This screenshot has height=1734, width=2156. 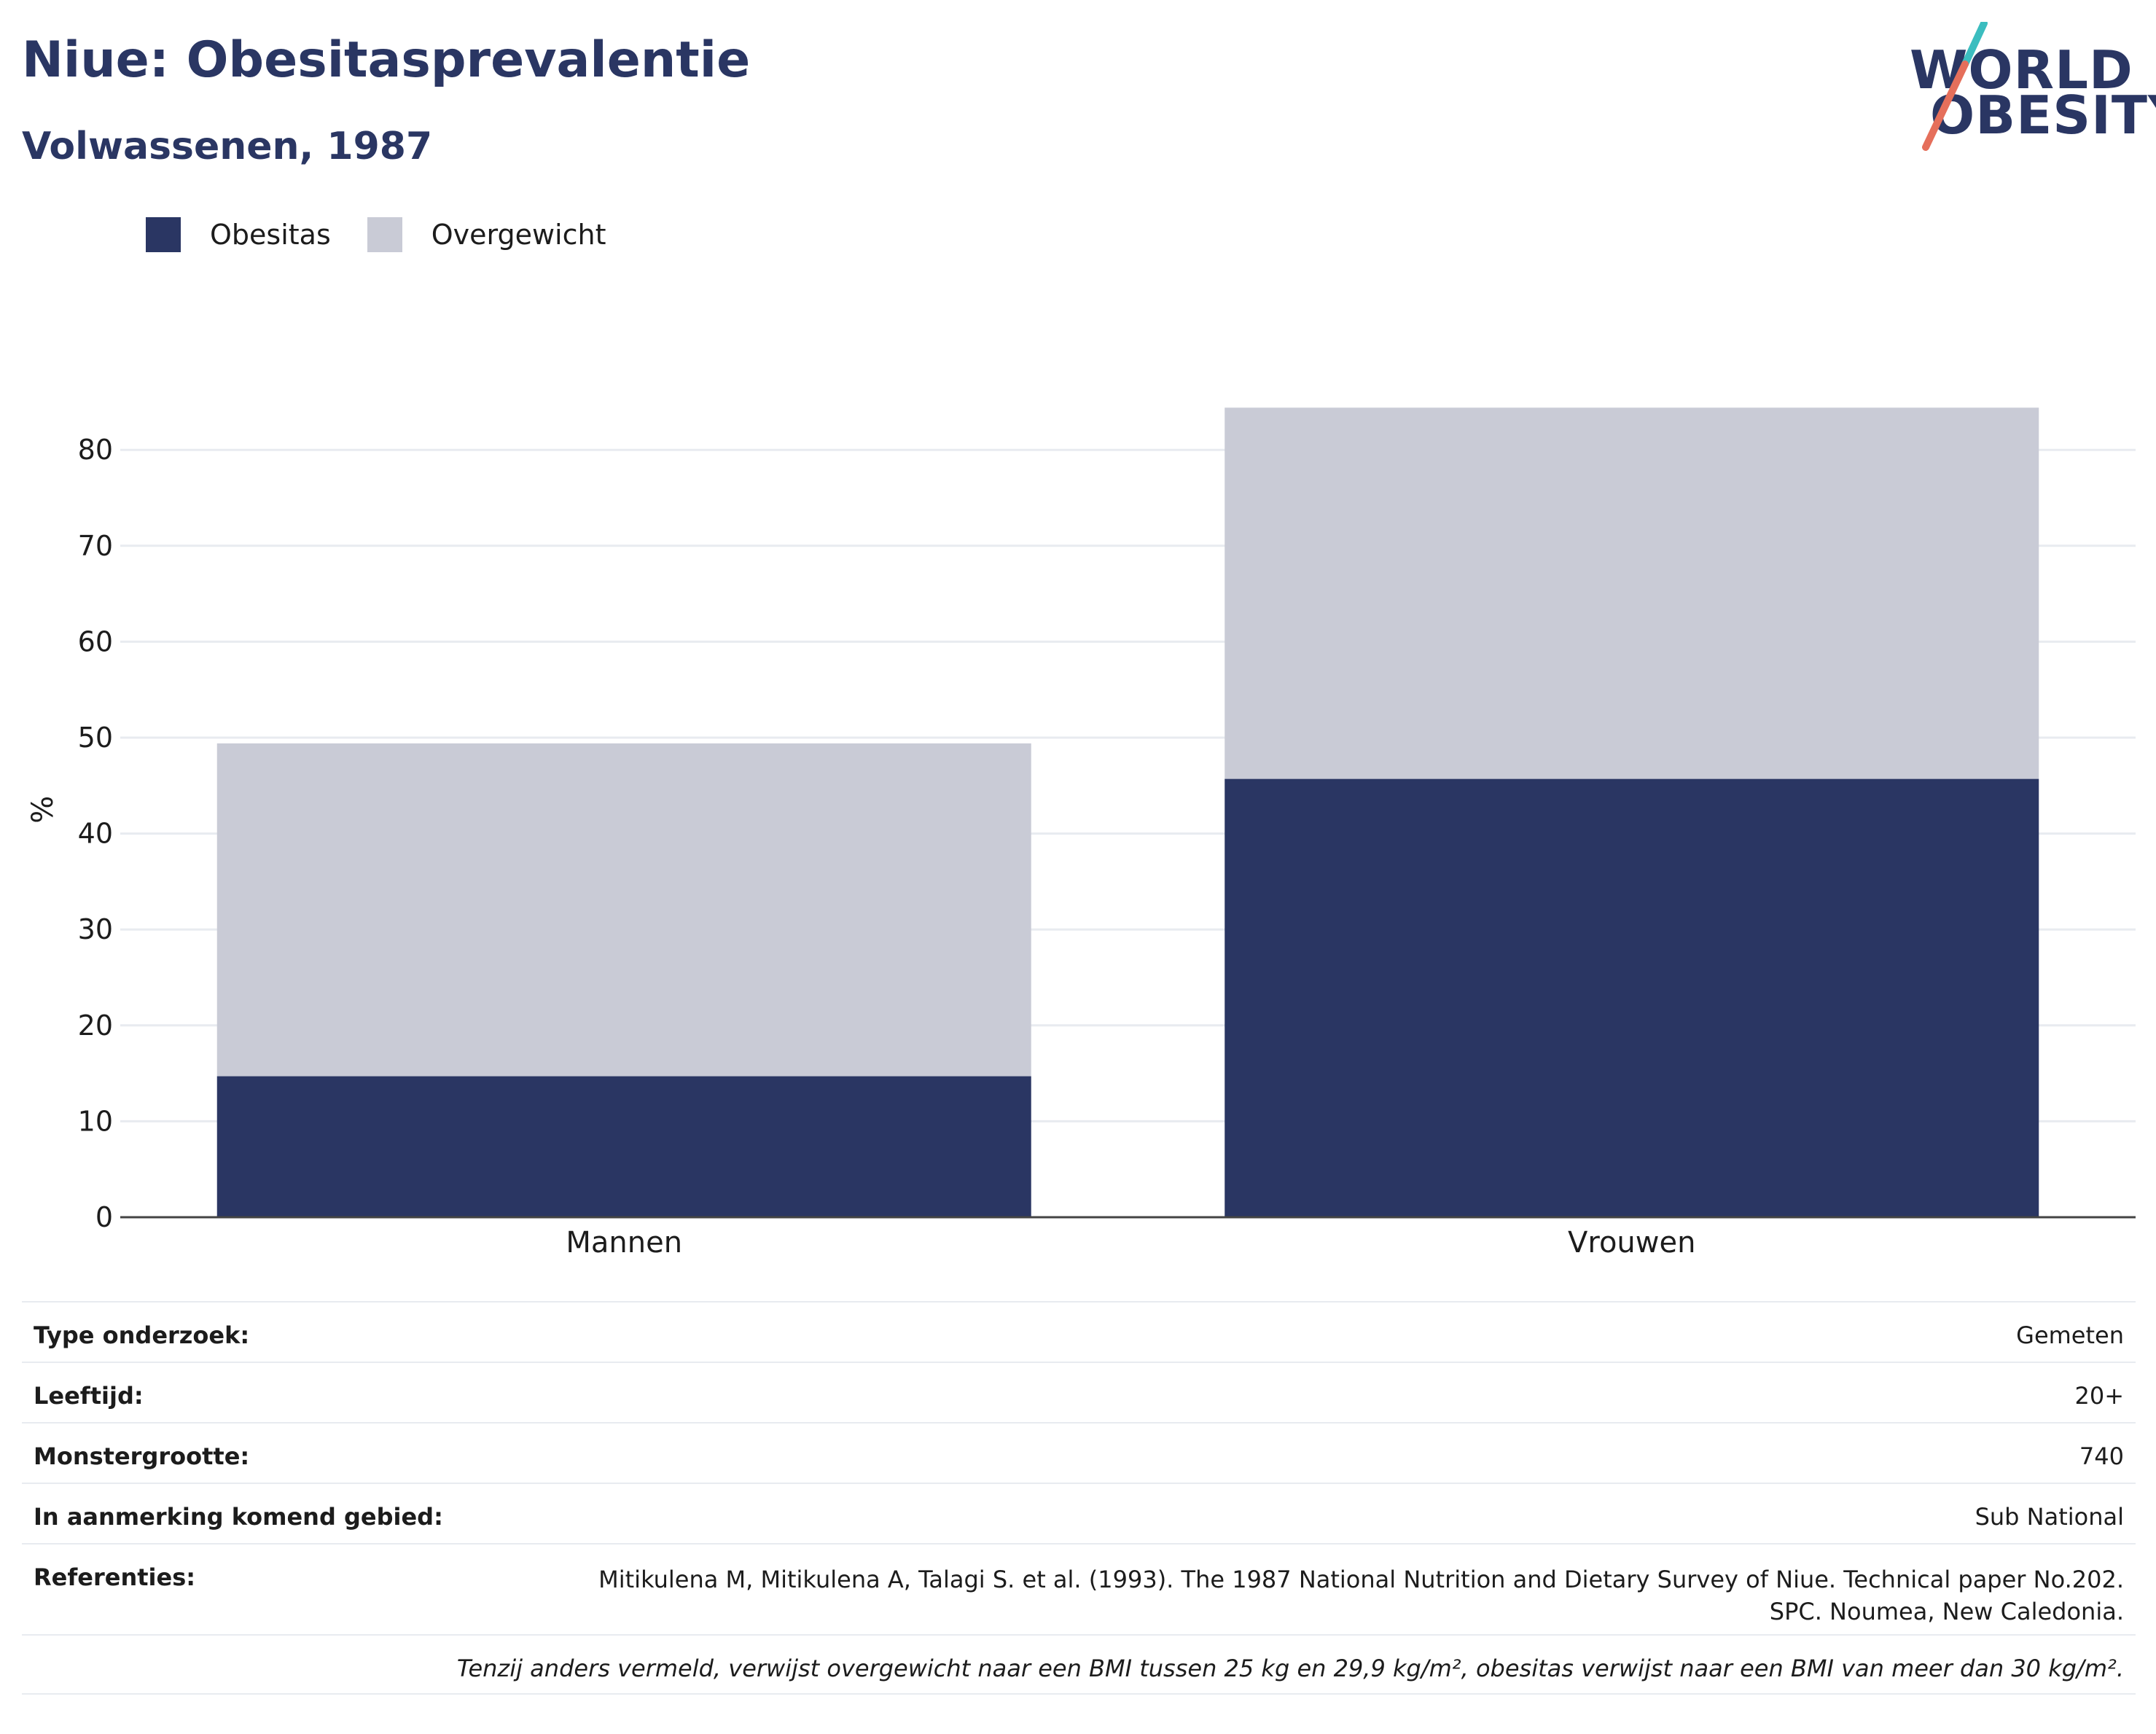 What do you see at coordinates (1079, 1452) in the screenshot?
I see `info-row-sample-size: Monstergrootte: 740` at bounding box center [1079, 1452].